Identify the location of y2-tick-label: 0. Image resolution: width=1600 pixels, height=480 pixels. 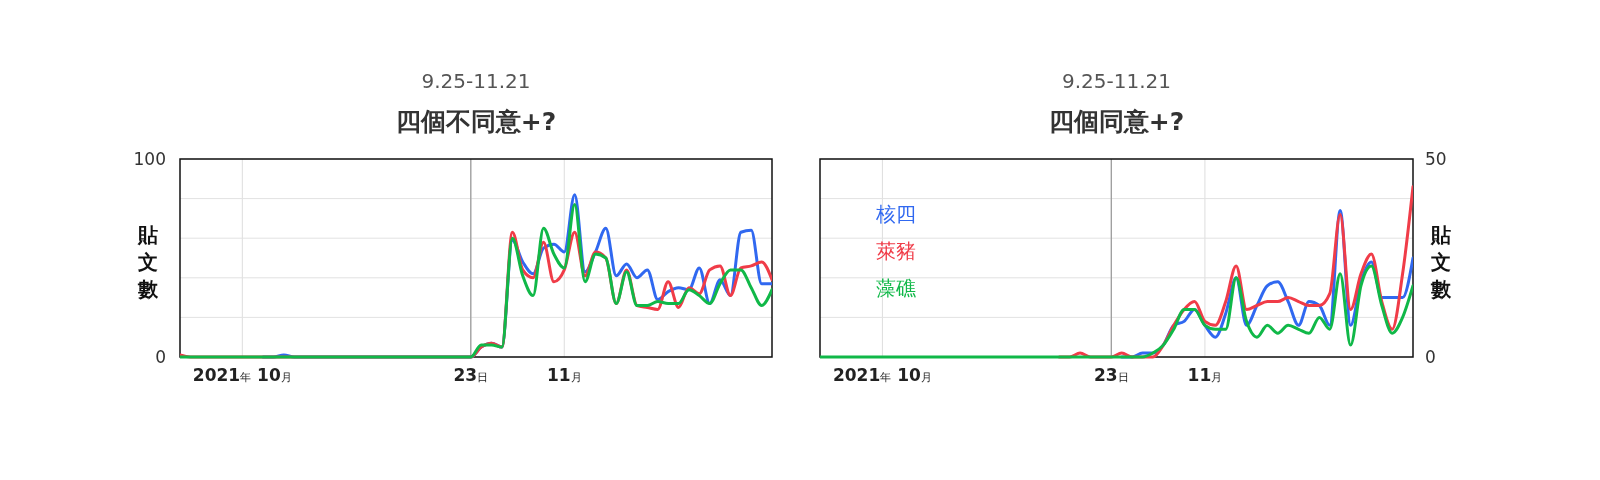
(1430, 357).